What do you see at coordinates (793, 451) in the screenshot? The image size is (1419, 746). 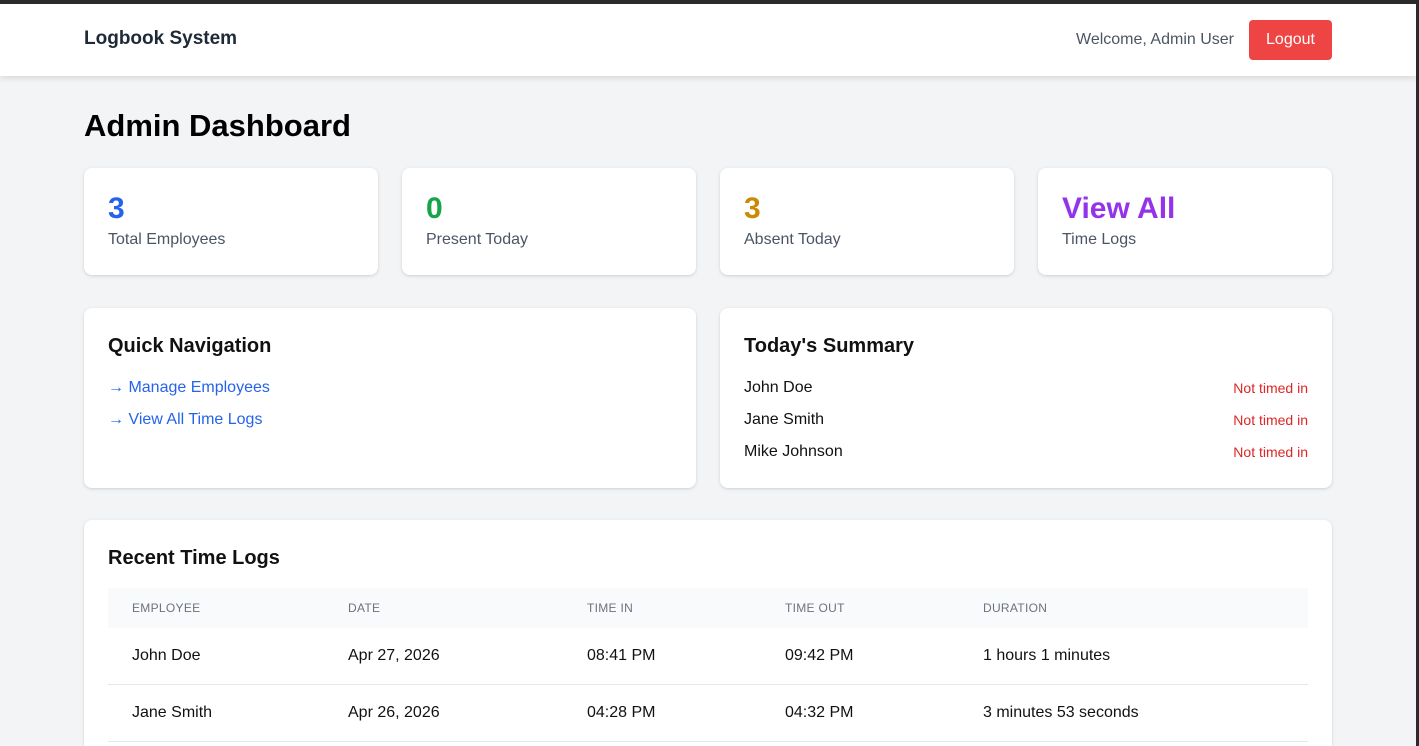 I see `summary-employee-name: Mike Johnson` at bounding box center [793, 451].